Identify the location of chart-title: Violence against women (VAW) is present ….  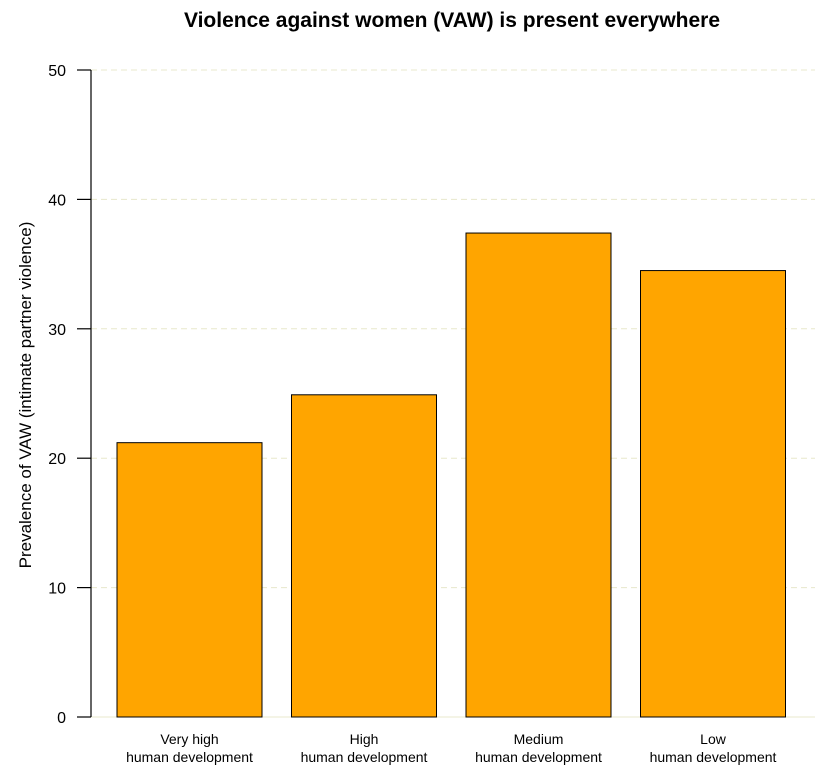
(452, 20).